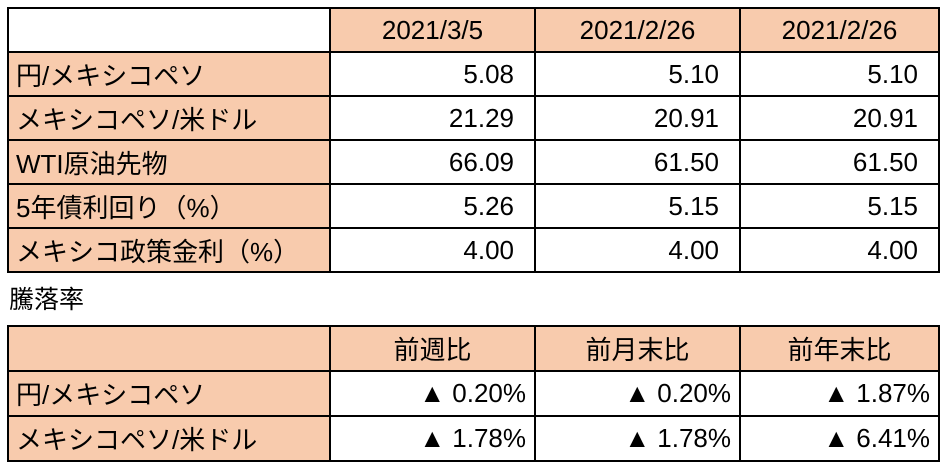 The height and width of the screenshot is (468, 945). I want to click on changes-header-monthly: 前月末比, so click(637, 348).